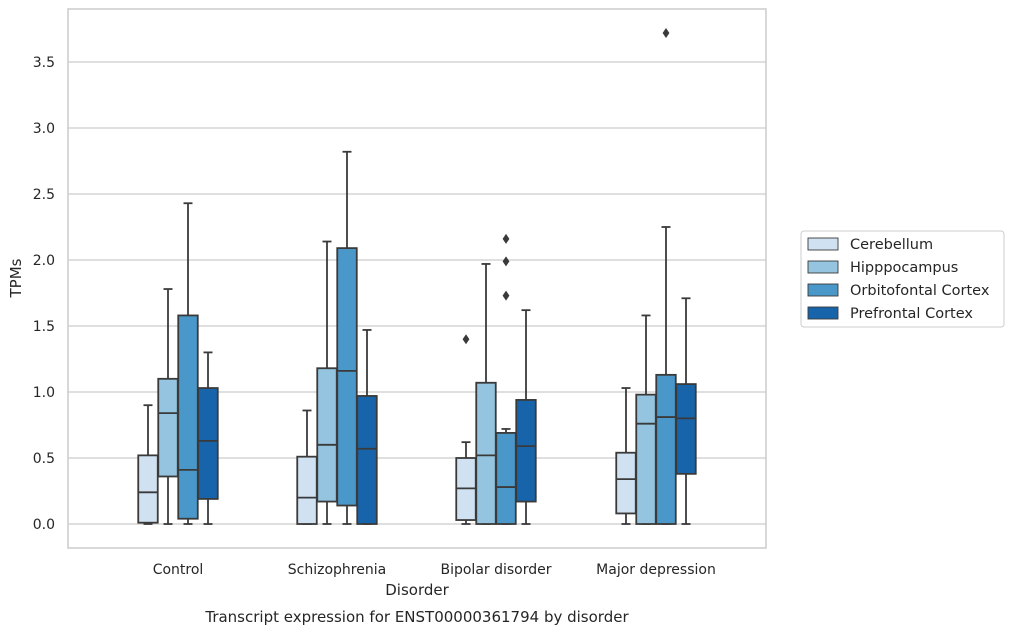  I want to click on y-tick-label-1: 0.5, so click(44, 459).